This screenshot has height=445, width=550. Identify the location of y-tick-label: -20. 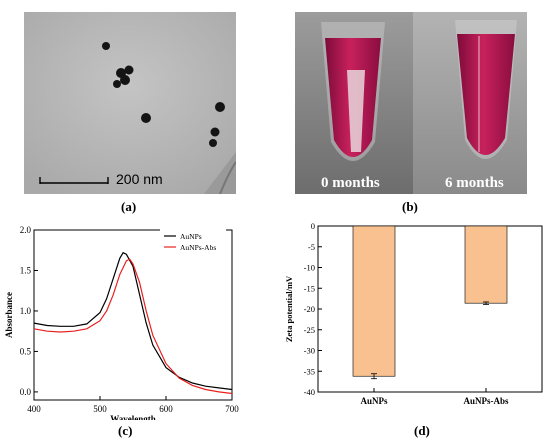
(309, 309).